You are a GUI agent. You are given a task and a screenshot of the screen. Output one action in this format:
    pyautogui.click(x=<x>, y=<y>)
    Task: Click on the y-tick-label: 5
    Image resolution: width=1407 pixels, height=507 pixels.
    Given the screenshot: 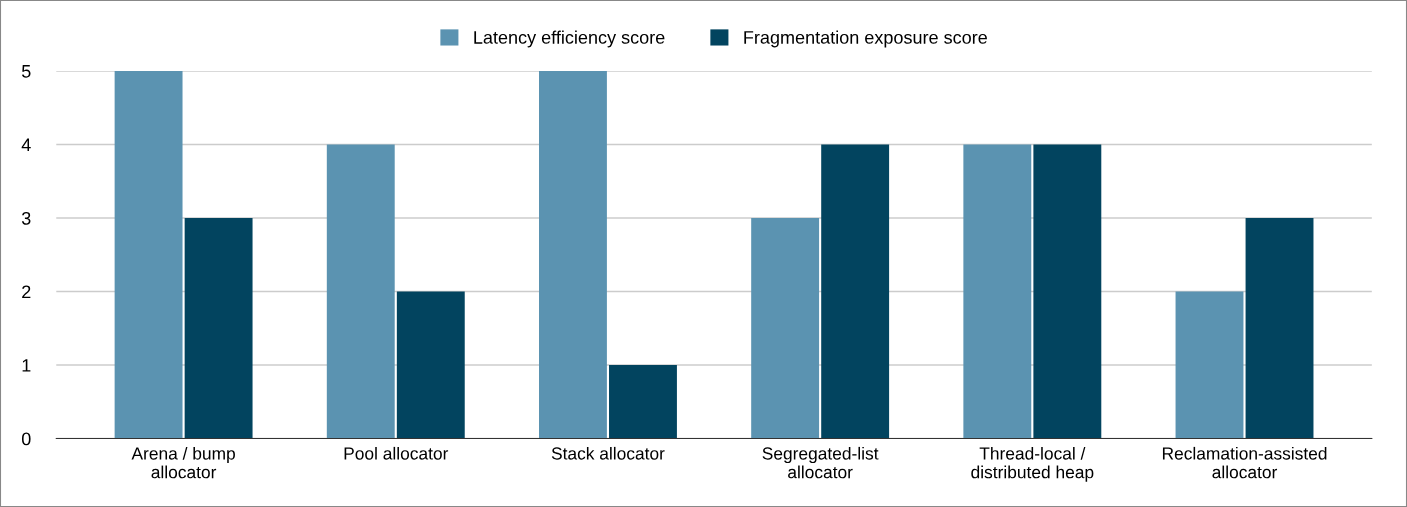 What is the action you would take?
    pyautogui.click(x=26, y=71)
    